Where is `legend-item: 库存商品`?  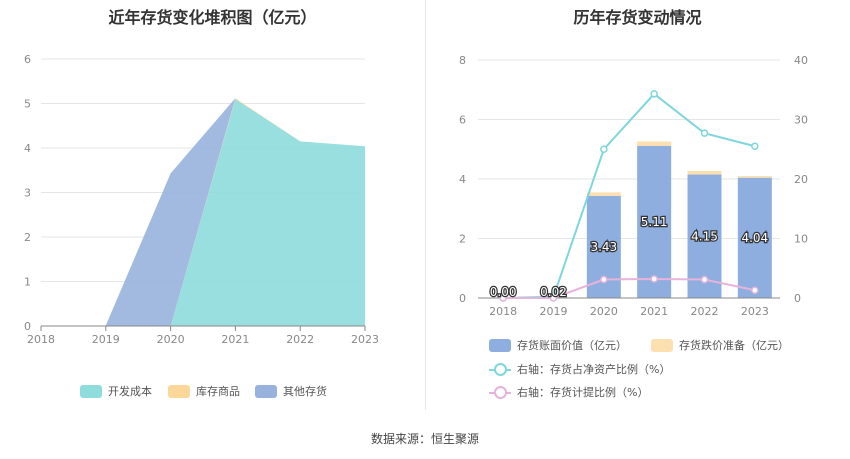
legend-item: 库存商品 is located at coordinates (204, 391).